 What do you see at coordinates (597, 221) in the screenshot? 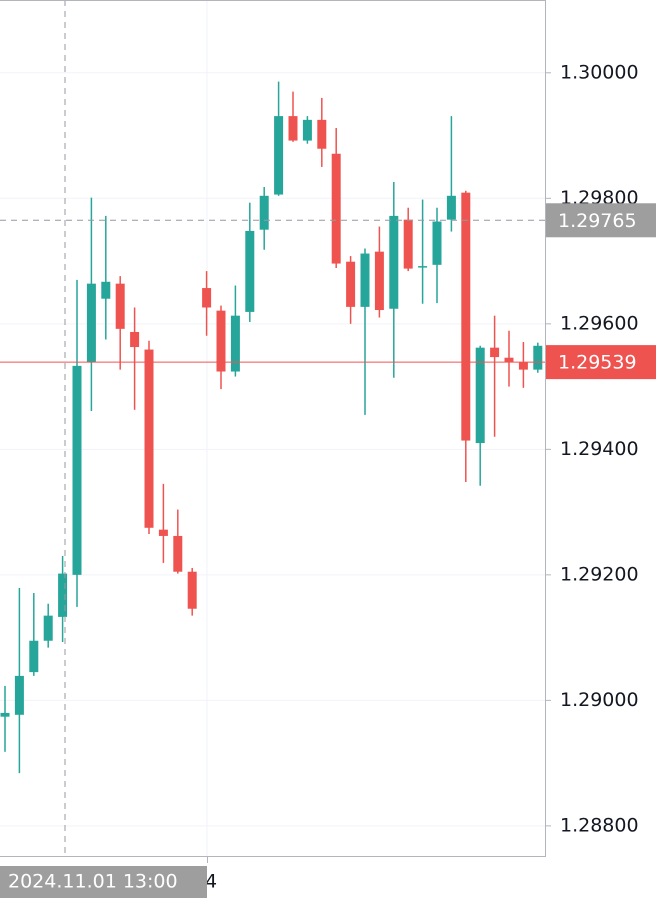
I see `crosshair-price-label: 1.29765` at bounding box center [597, 221].